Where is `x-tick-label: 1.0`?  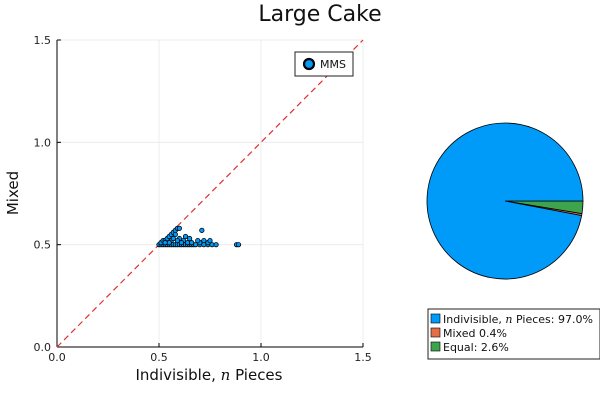 x-tick-label: 1.0 is located at coordinates (261, 357).